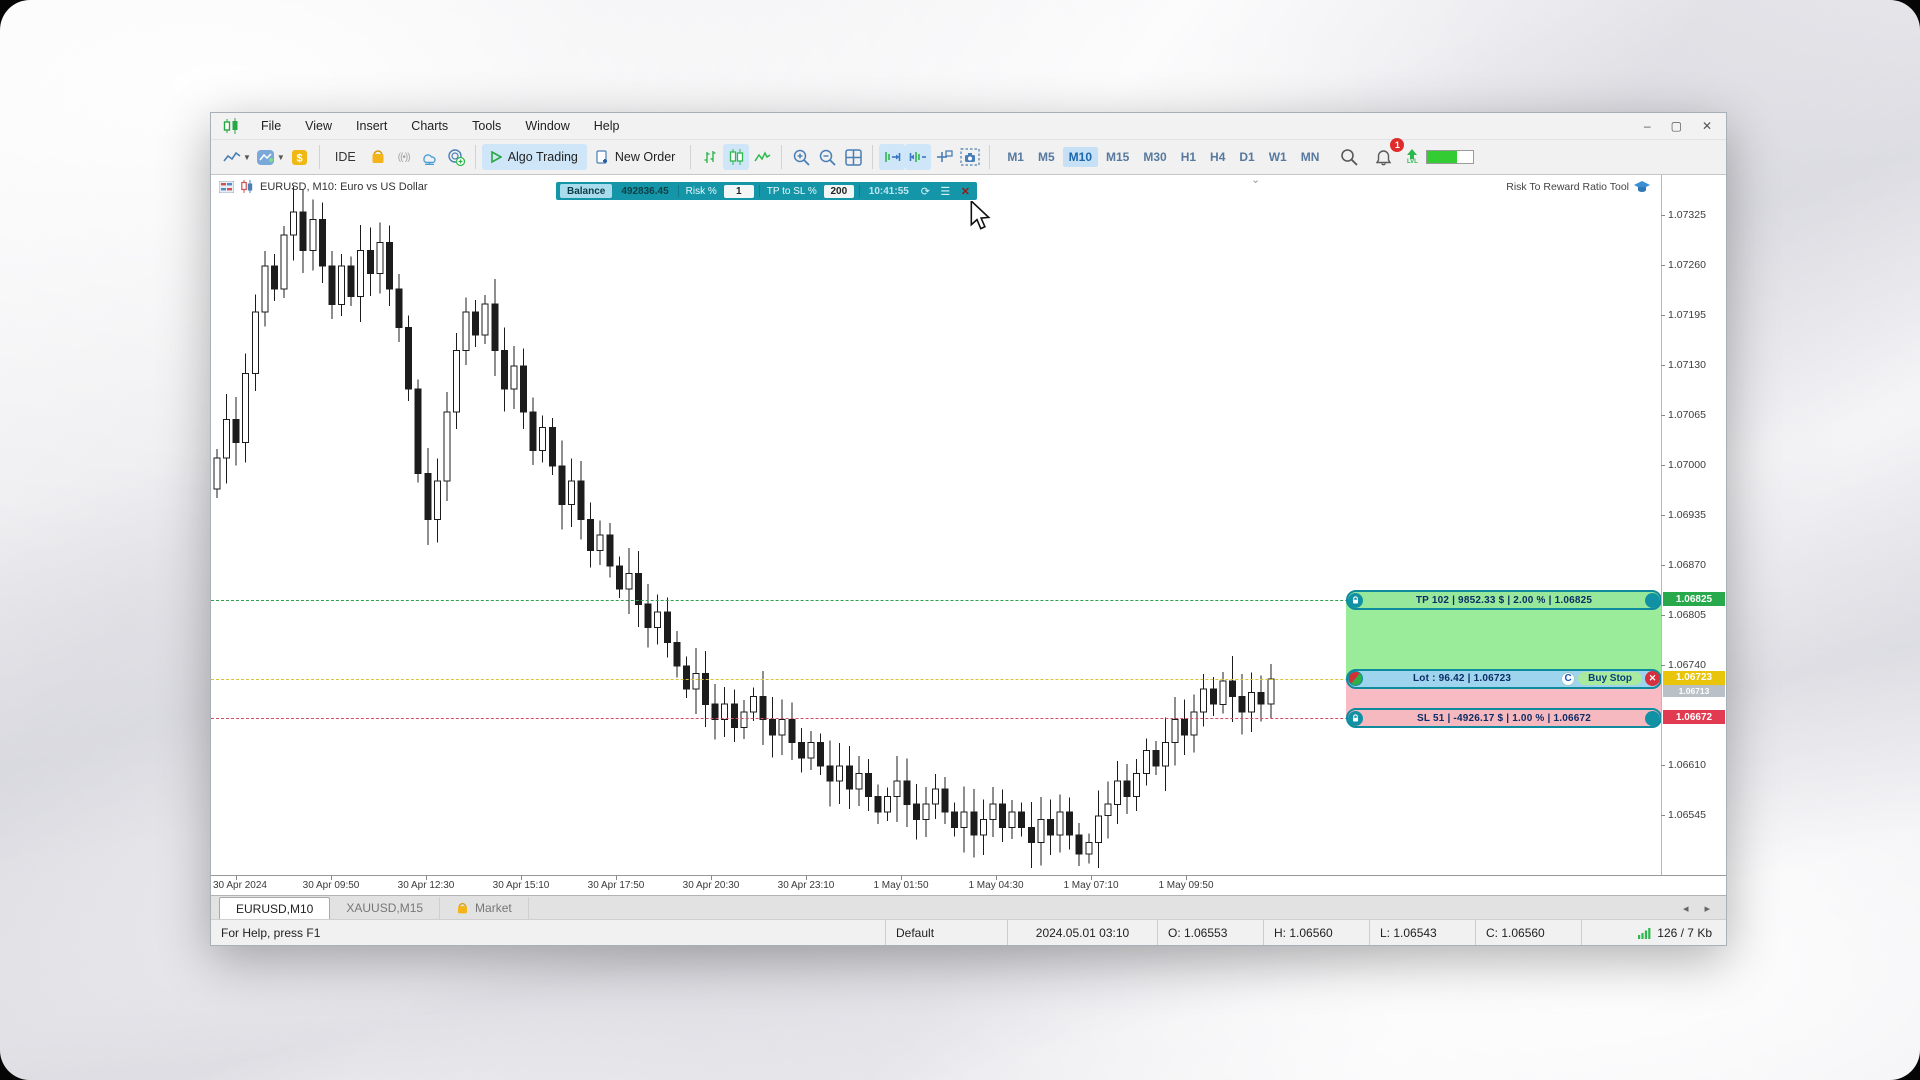 The width and height of the screenshot is (1920, 1080). Describe the element at coordinates (1387, 154) in the screenshot. I see `notifications-bell-icon: 1` at that location.